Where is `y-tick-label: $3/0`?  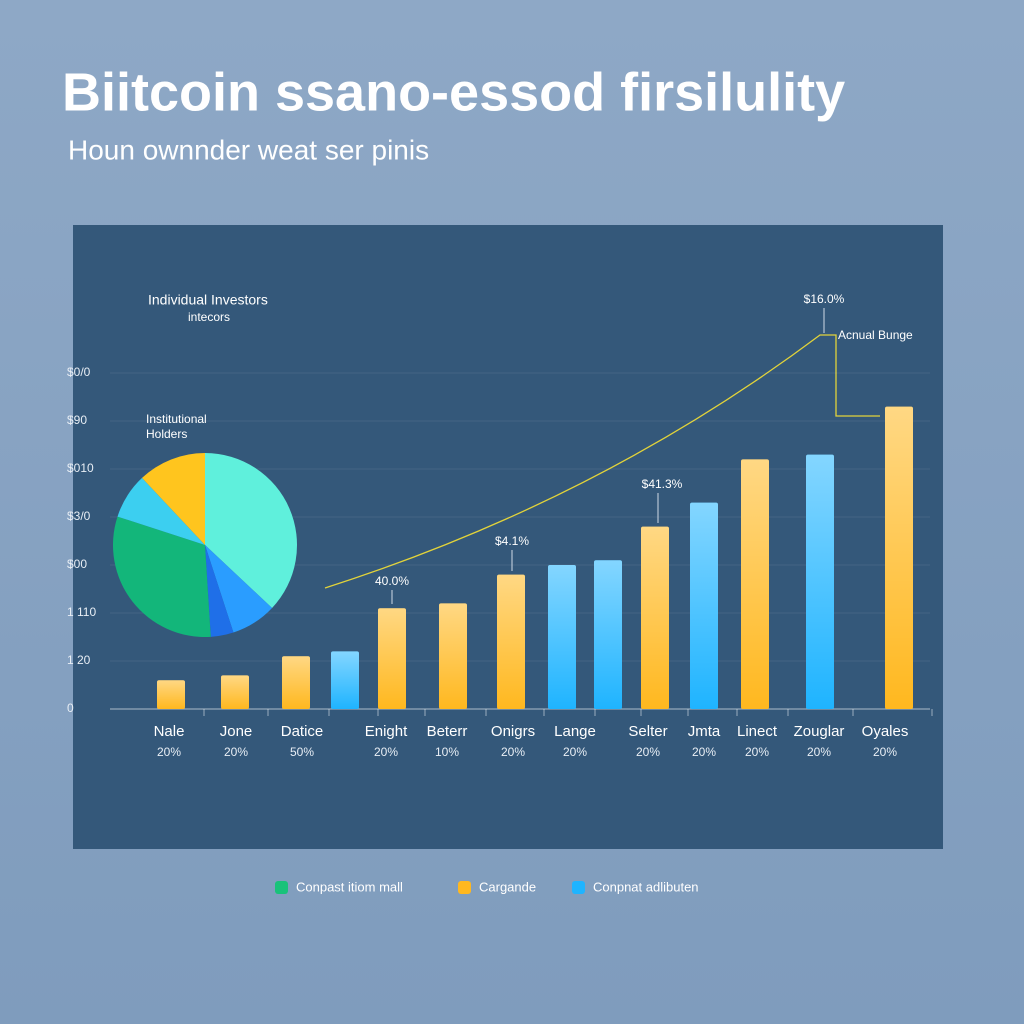 y-tick-label: $3/0 is located at coordinates (79, 516).